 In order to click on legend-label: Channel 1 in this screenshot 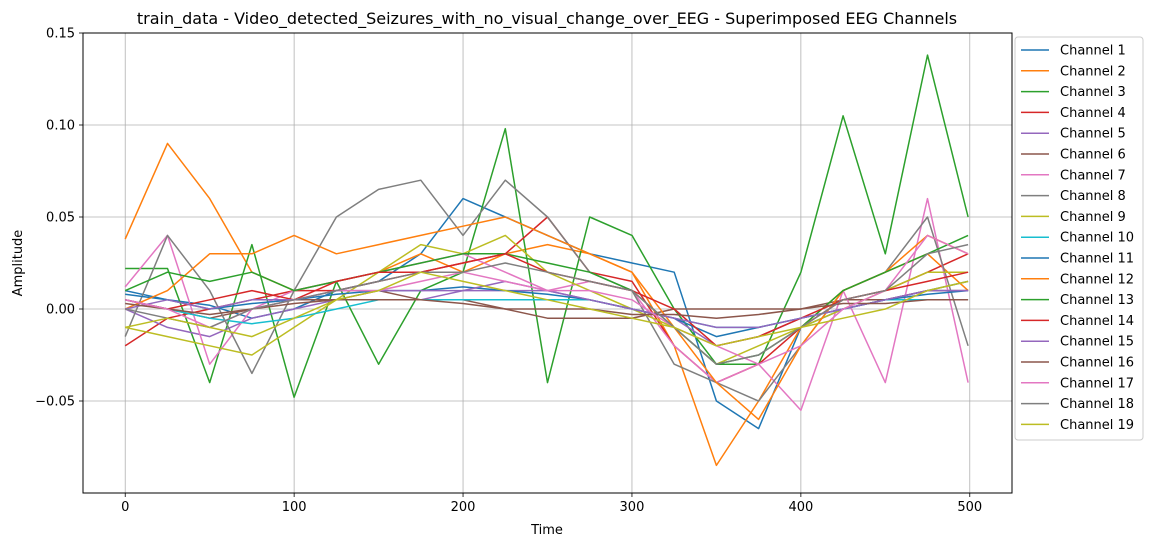, I will do `click(1093, 51)`.